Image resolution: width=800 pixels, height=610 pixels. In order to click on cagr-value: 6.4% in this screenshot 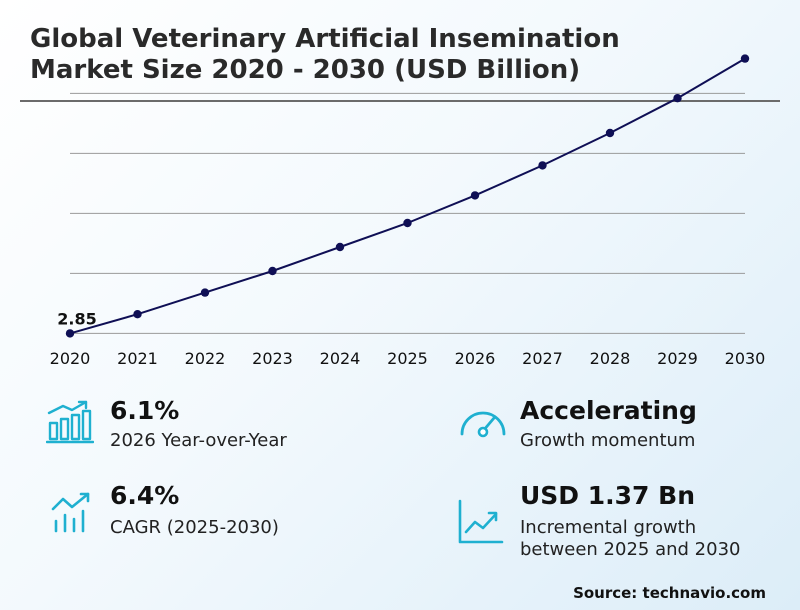, I will do `click(145, 495)`.